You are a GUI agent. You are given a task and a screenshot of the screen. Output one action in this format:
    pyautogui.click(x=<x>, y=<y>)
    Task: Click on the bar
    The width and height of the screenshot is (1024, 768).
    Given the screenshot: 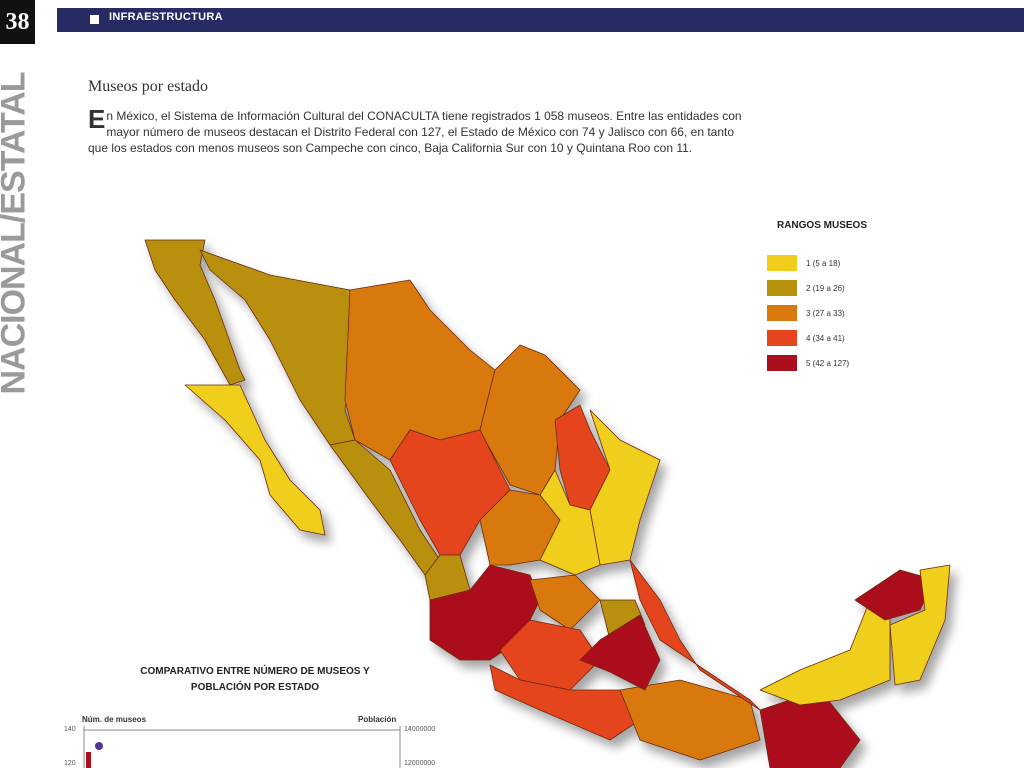 What is the action you would take?
    pyautogui.click(x=88, y=760)
    